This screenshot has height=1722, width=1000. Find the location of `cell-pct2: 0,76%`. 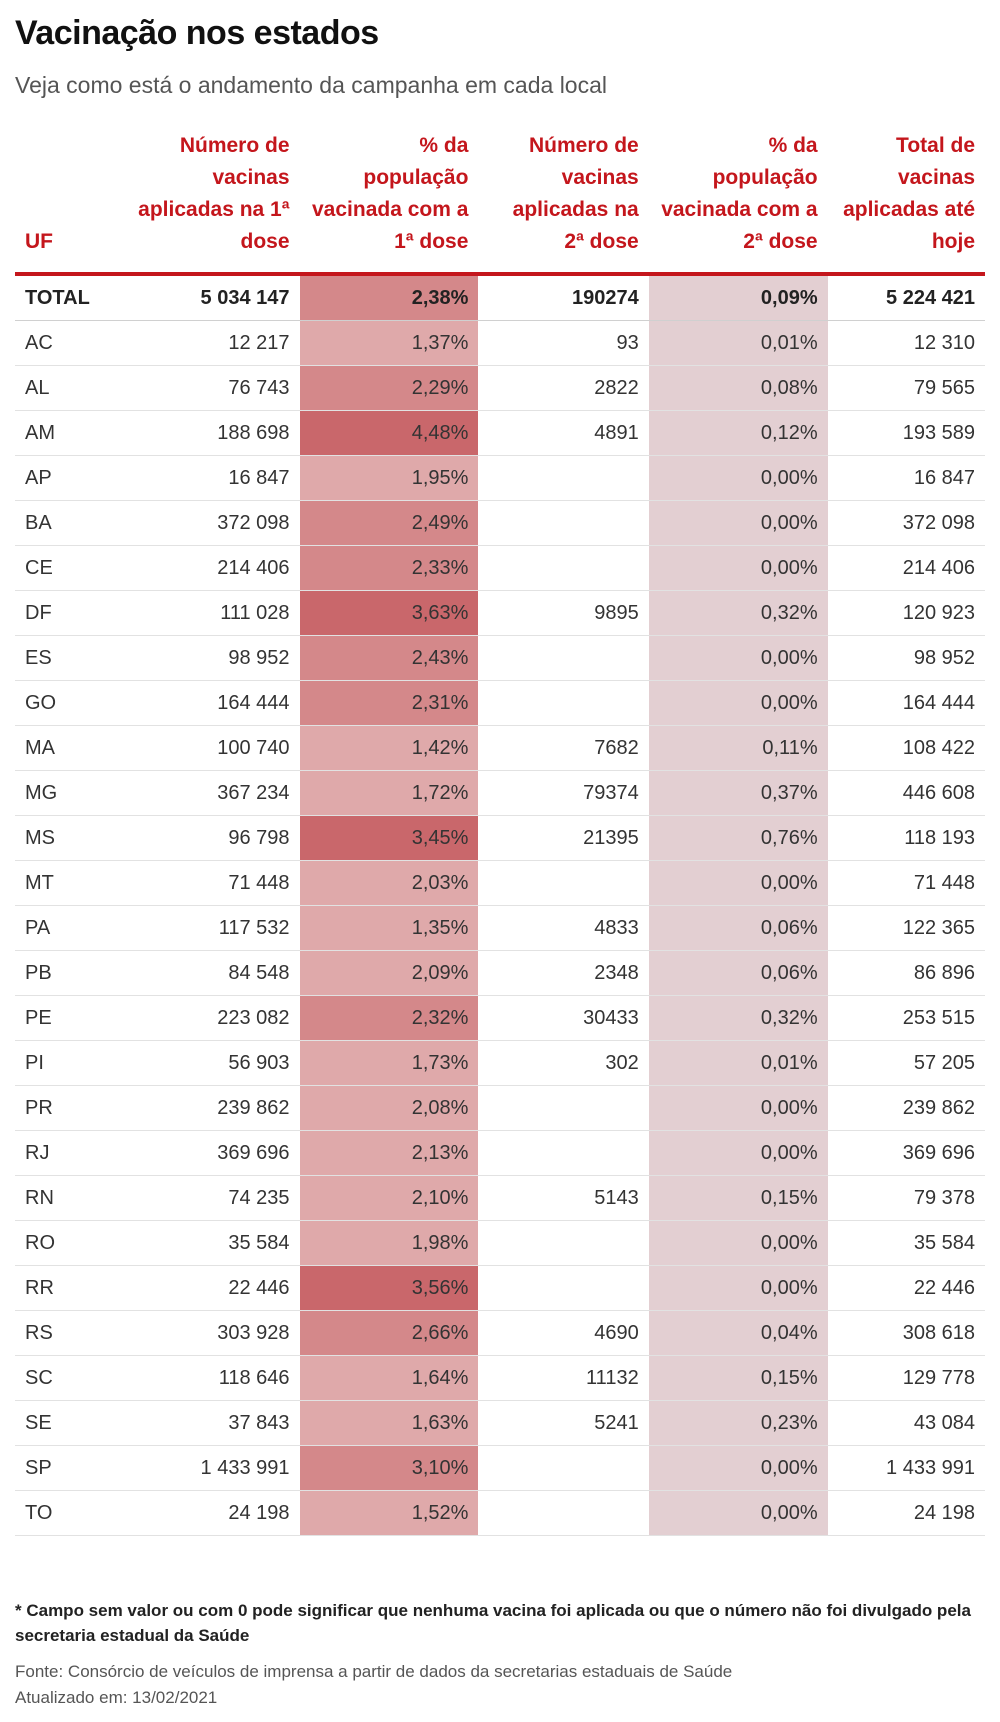

cell-pct2: 0,76% is located at coordinates (738, 838).